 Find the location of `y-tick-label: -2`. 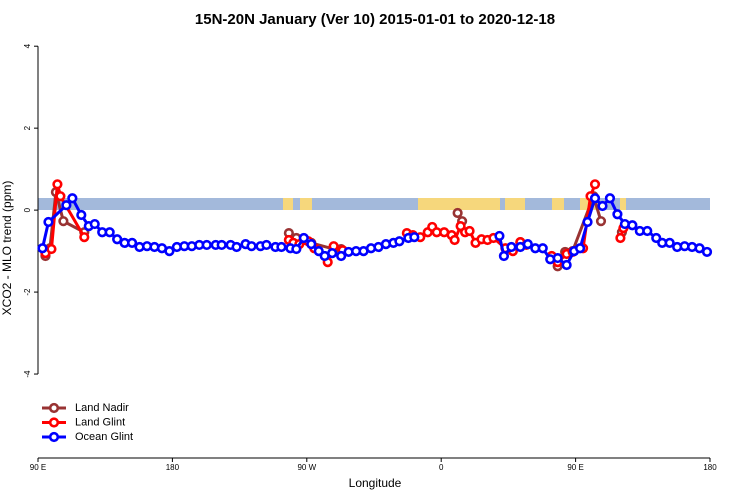

y-tick-label: -2 is located at coordinates (27, 292).